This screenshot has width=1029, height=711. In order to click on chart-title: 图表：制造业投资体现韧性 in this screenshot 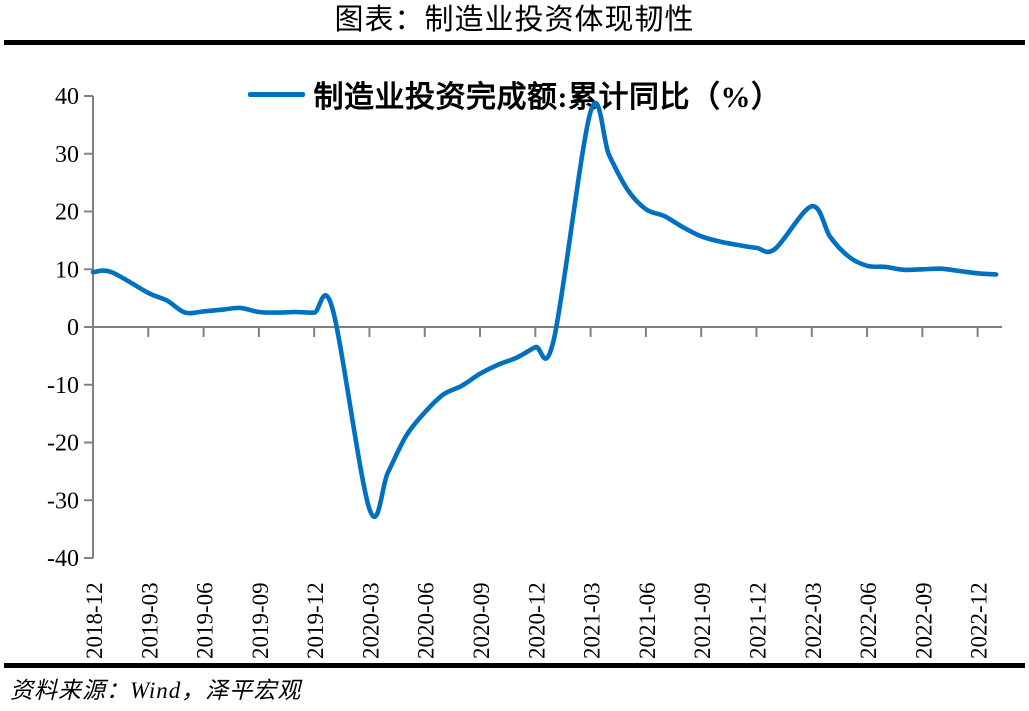, I will do `click(514, 20)`.